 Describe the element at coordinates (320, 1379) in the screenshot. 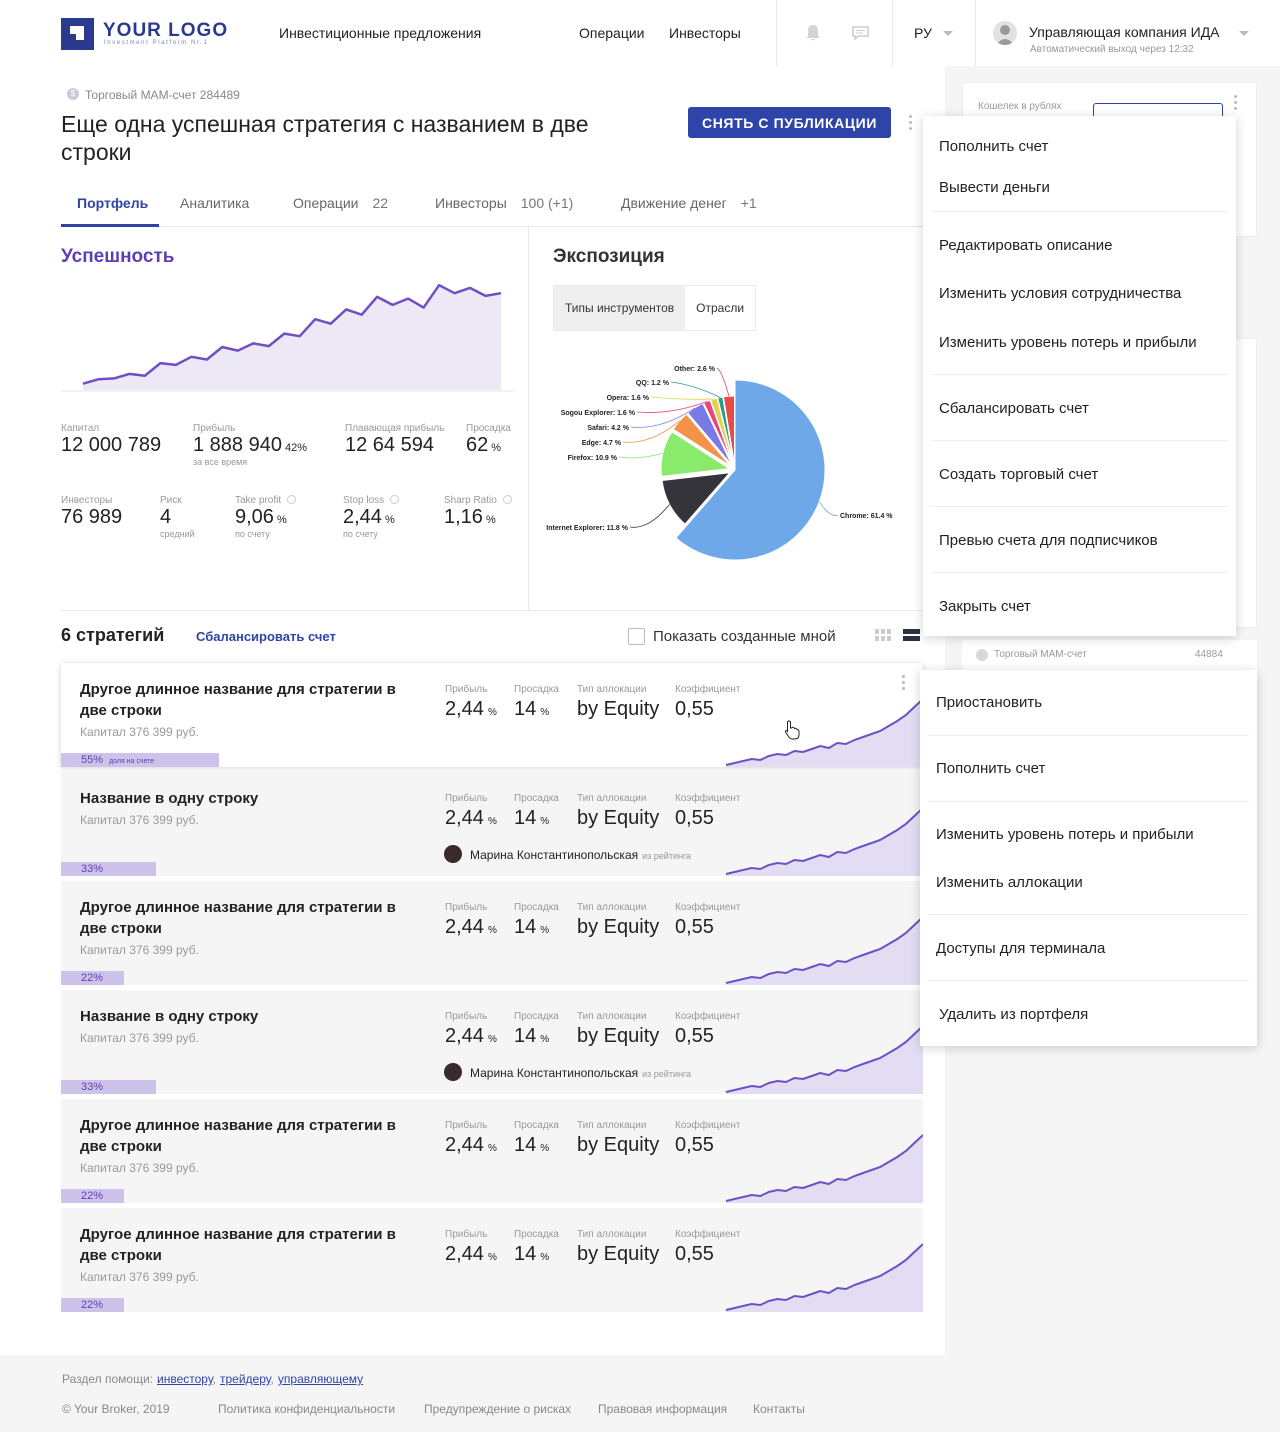

I see `help-link-manager: управляющему` at that location.